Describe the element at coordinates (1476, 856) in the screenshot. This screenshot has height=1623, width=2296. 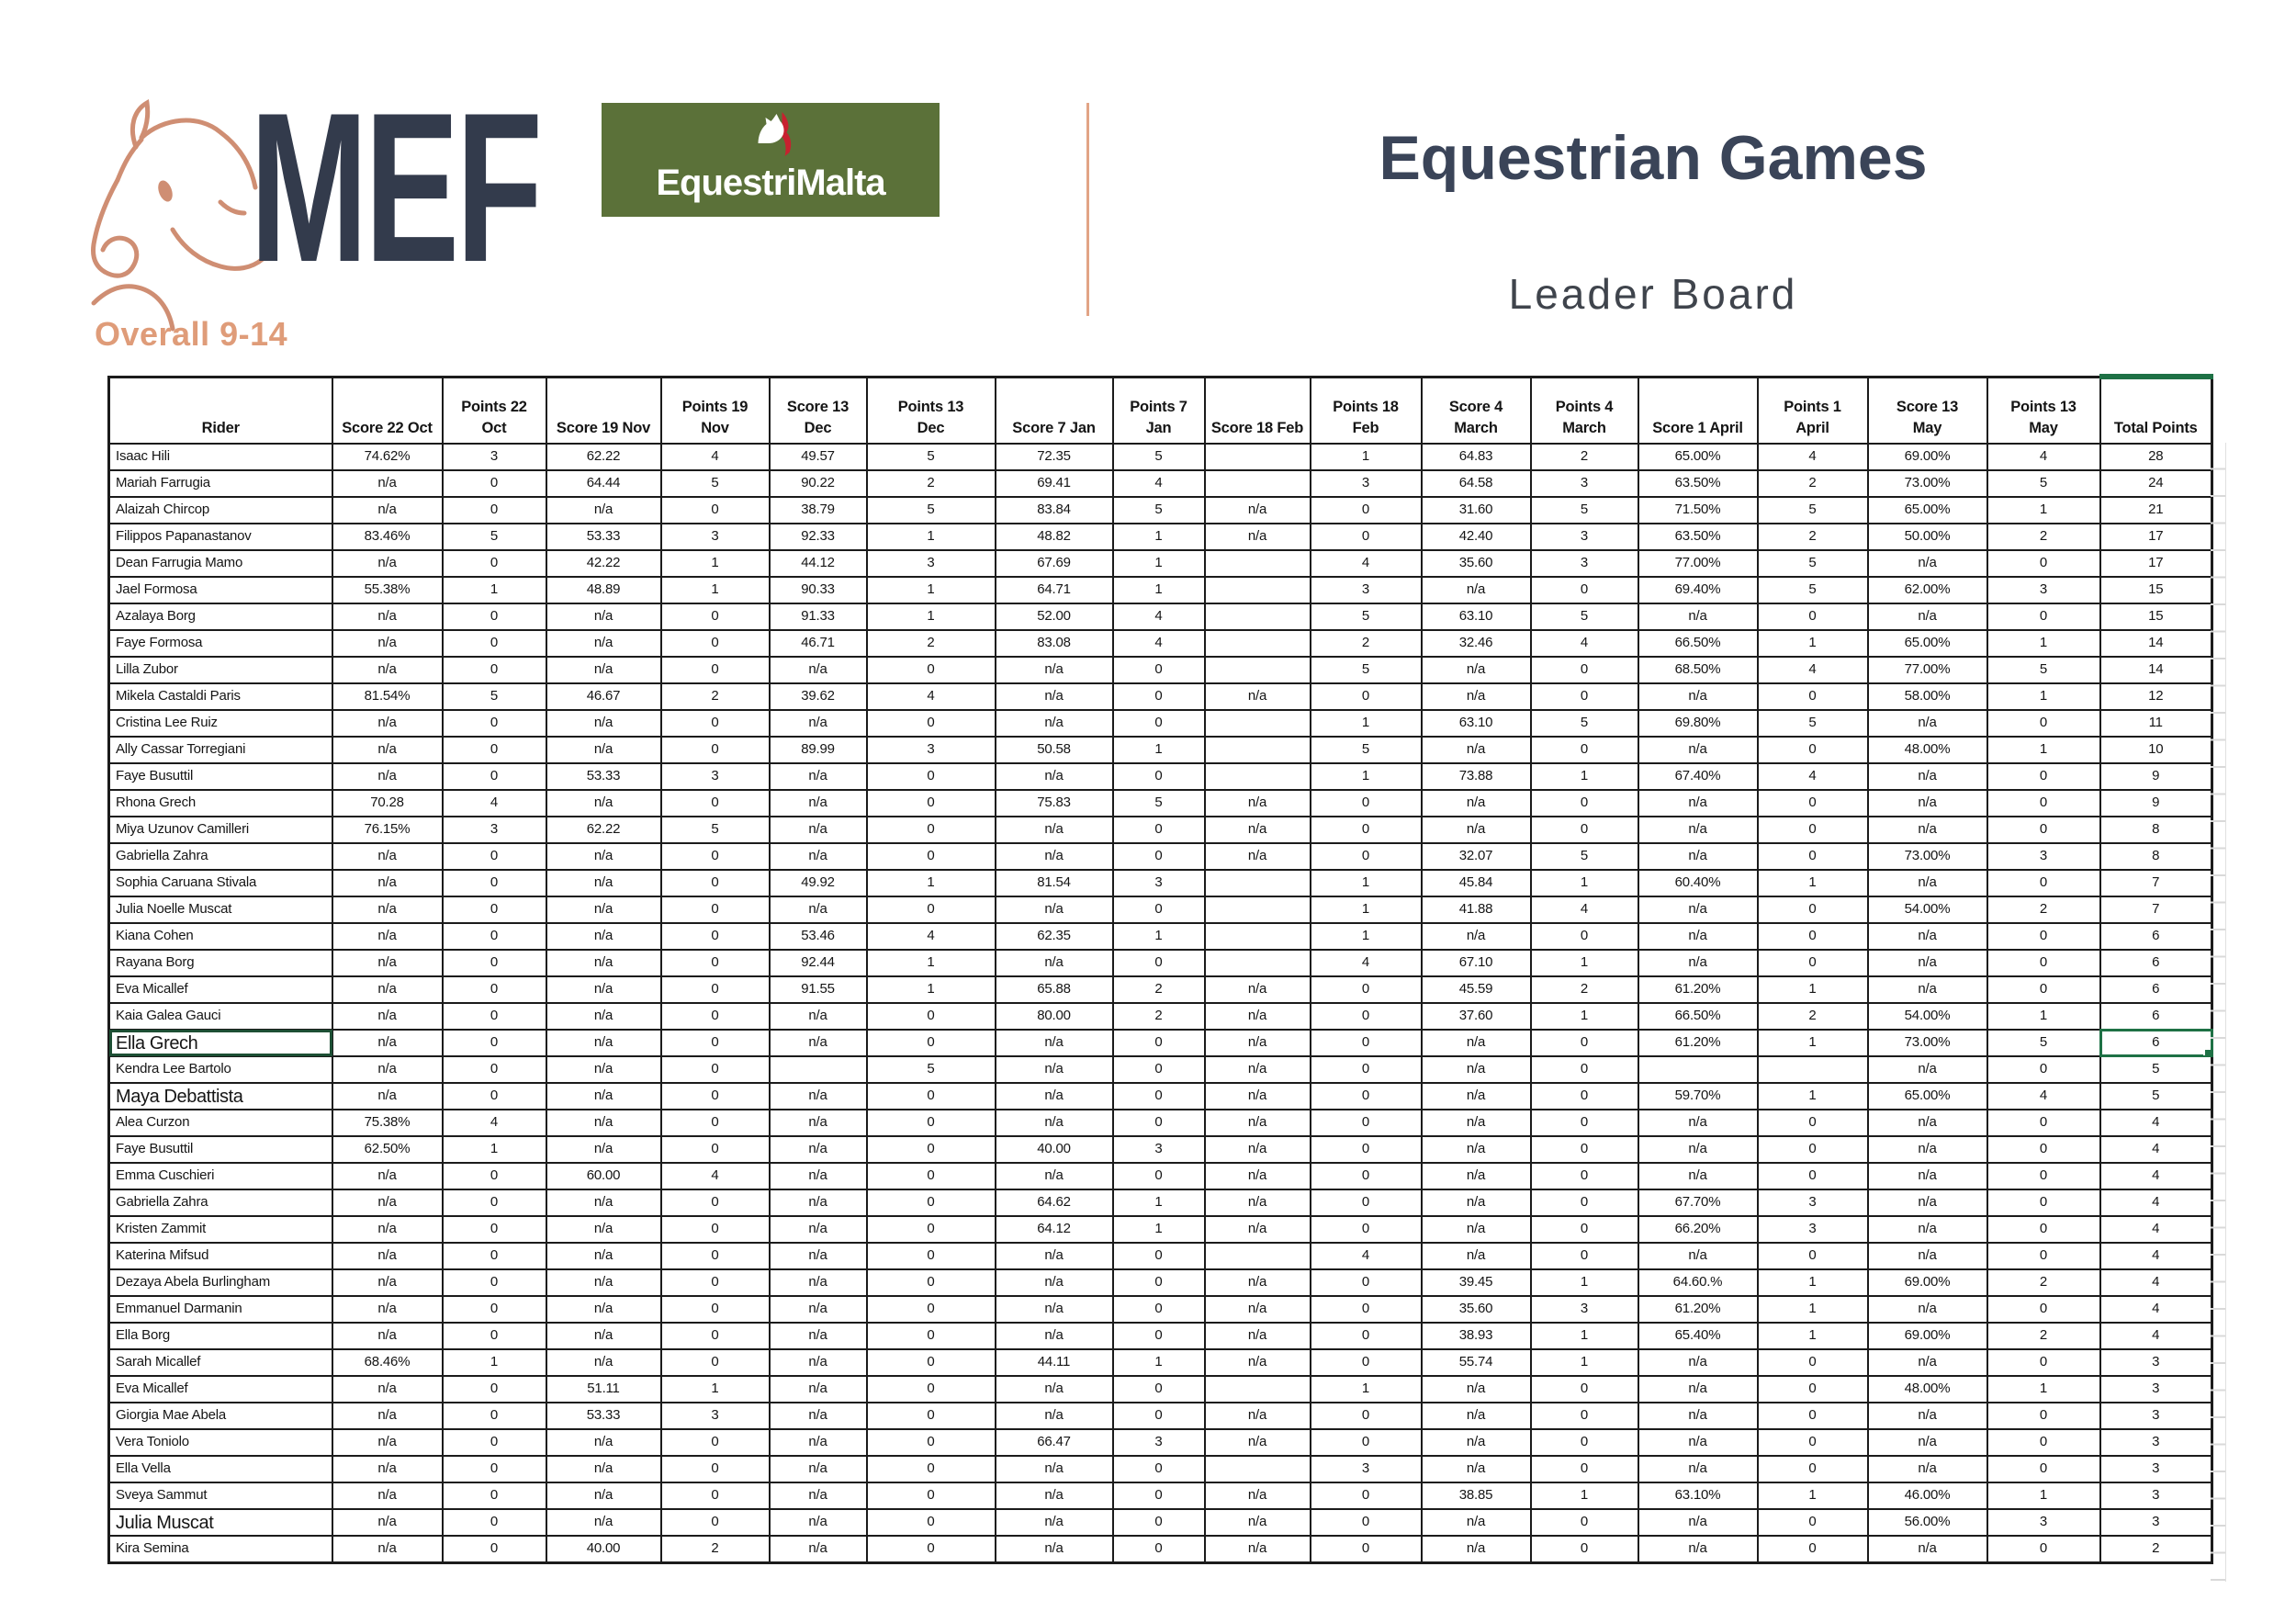
I see `score-cell: 32.07` at that location.